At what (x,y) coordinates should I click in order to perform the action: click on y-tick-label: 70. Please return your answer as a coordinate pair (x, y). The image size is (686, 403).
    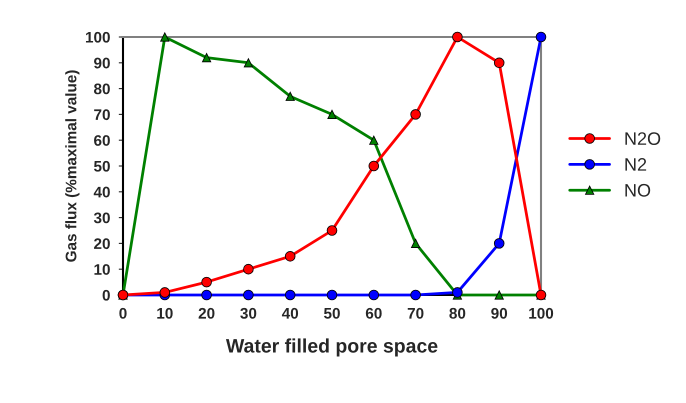
    Looking at the image, I should click on (102, 114).